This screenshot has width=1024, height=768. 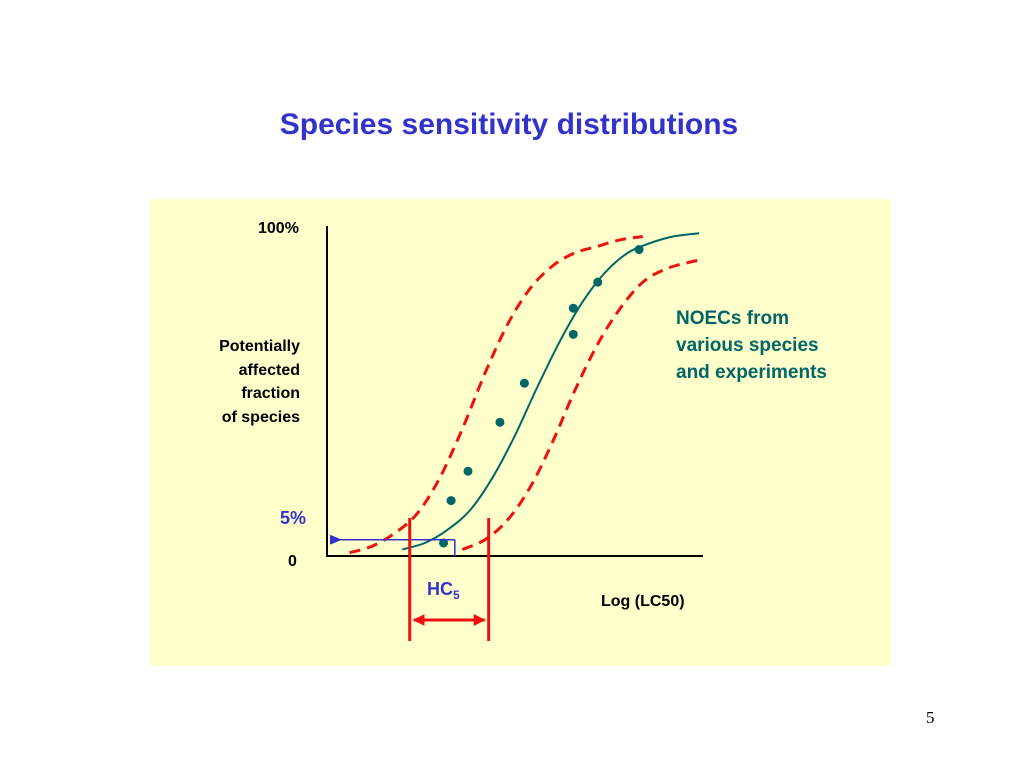 What do you see at coordinates (270, 393) in the screenshot?
I see `y-axis-title-line: fraction` at bounding box center [270, 393].